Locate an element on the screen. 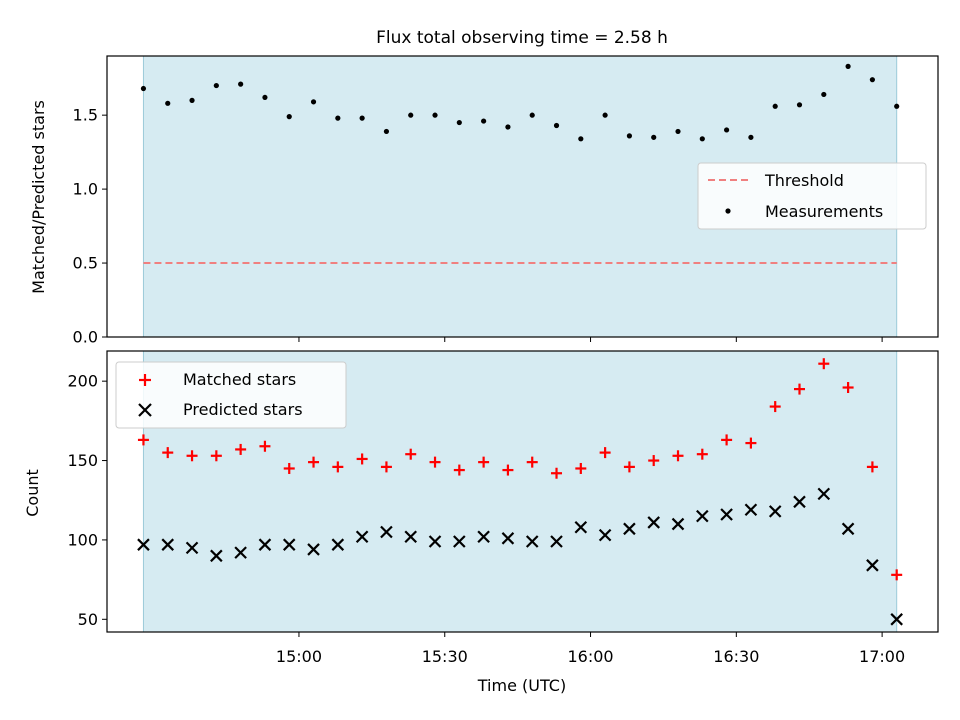  bottom-y-axis-label: Count is located at coordinates (32, 493).